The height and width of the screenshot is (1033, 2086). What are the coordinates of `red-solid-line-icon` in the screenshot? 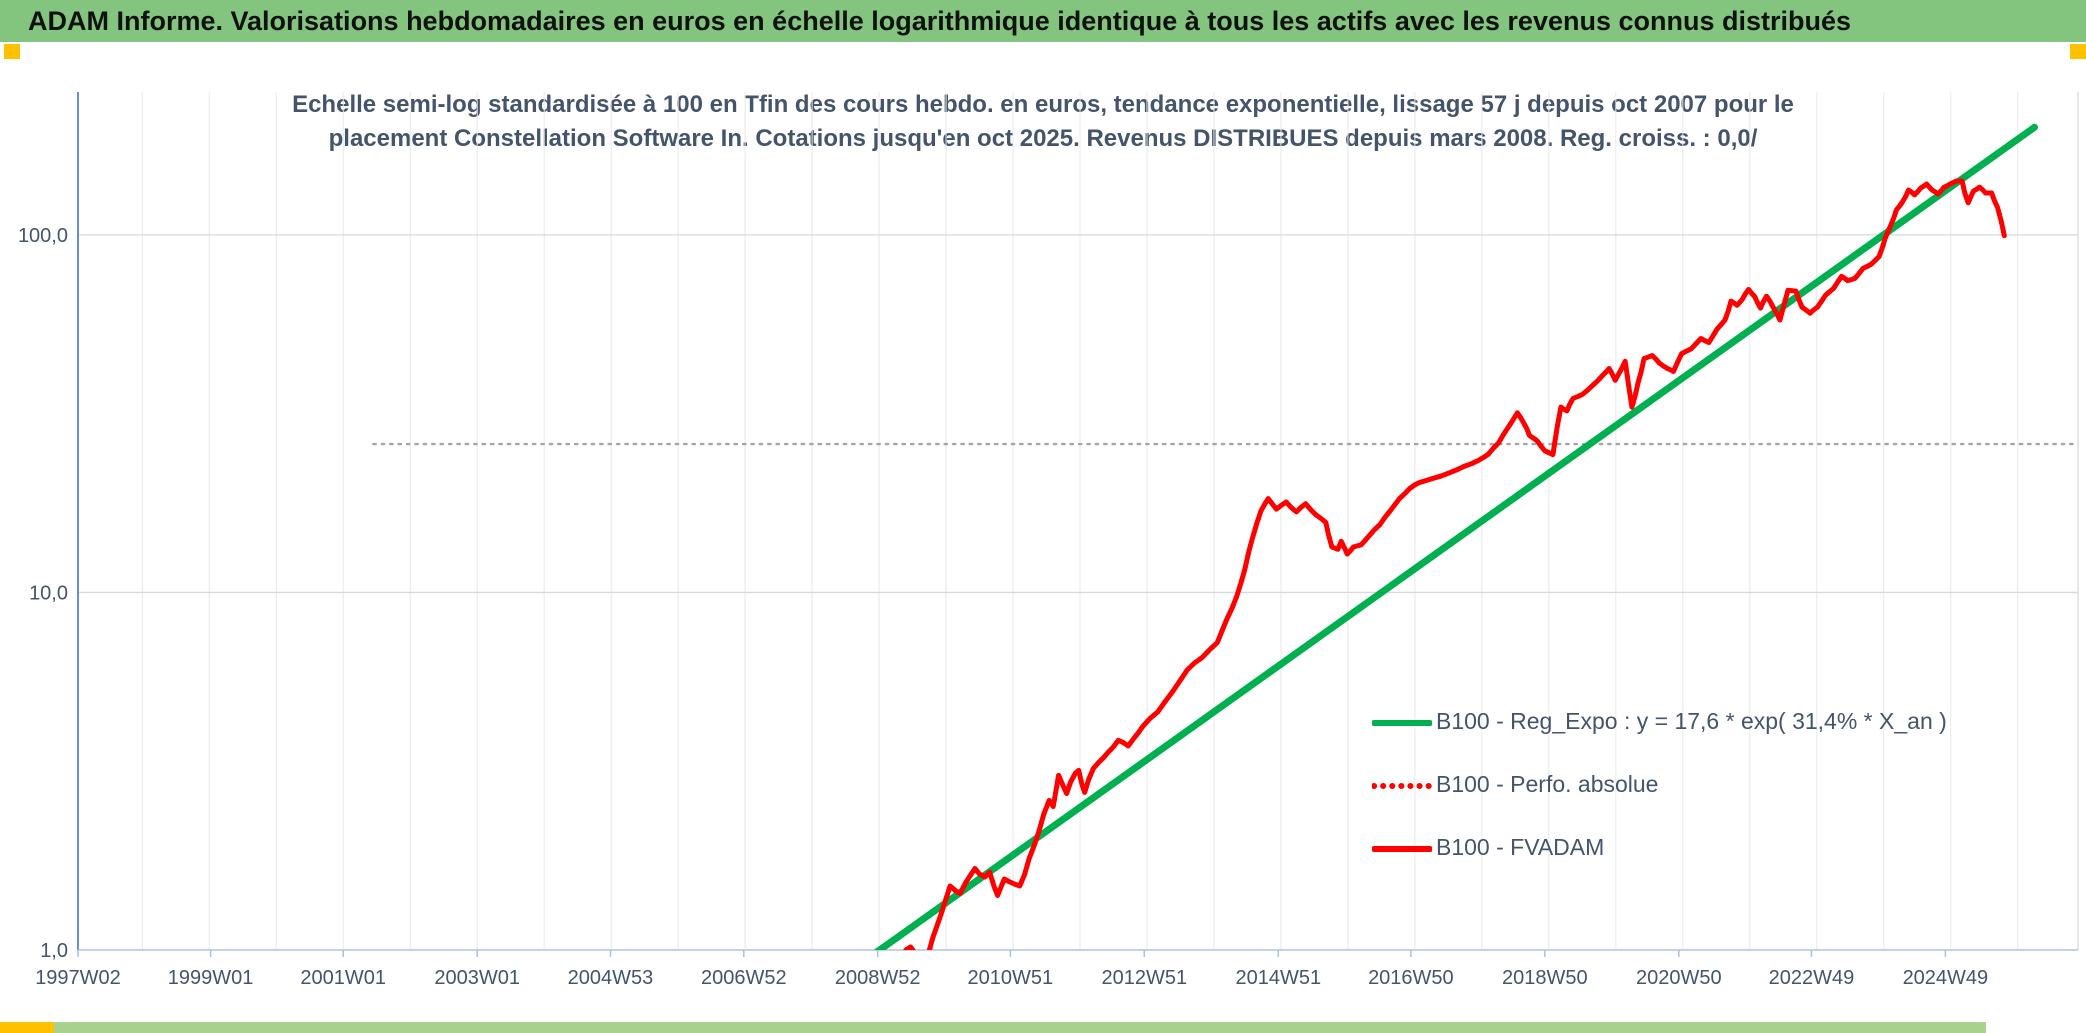 It's located at (1402, 848).